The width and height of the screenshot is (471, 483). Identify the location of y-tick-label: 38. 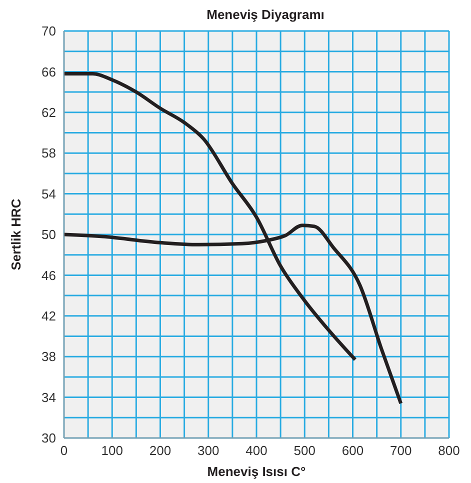
(49, 356).